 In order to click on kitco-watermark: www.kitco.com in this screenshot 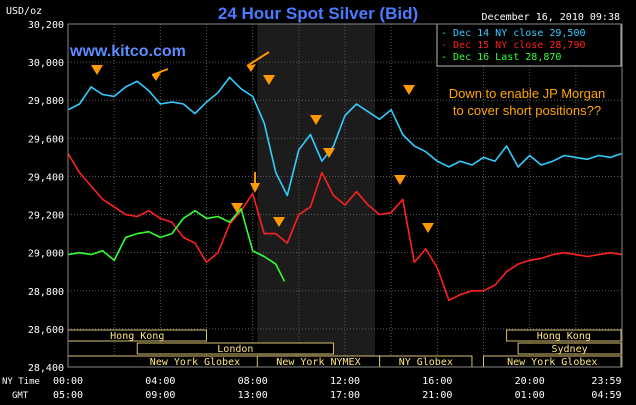, I will do `click(127, 51)`.